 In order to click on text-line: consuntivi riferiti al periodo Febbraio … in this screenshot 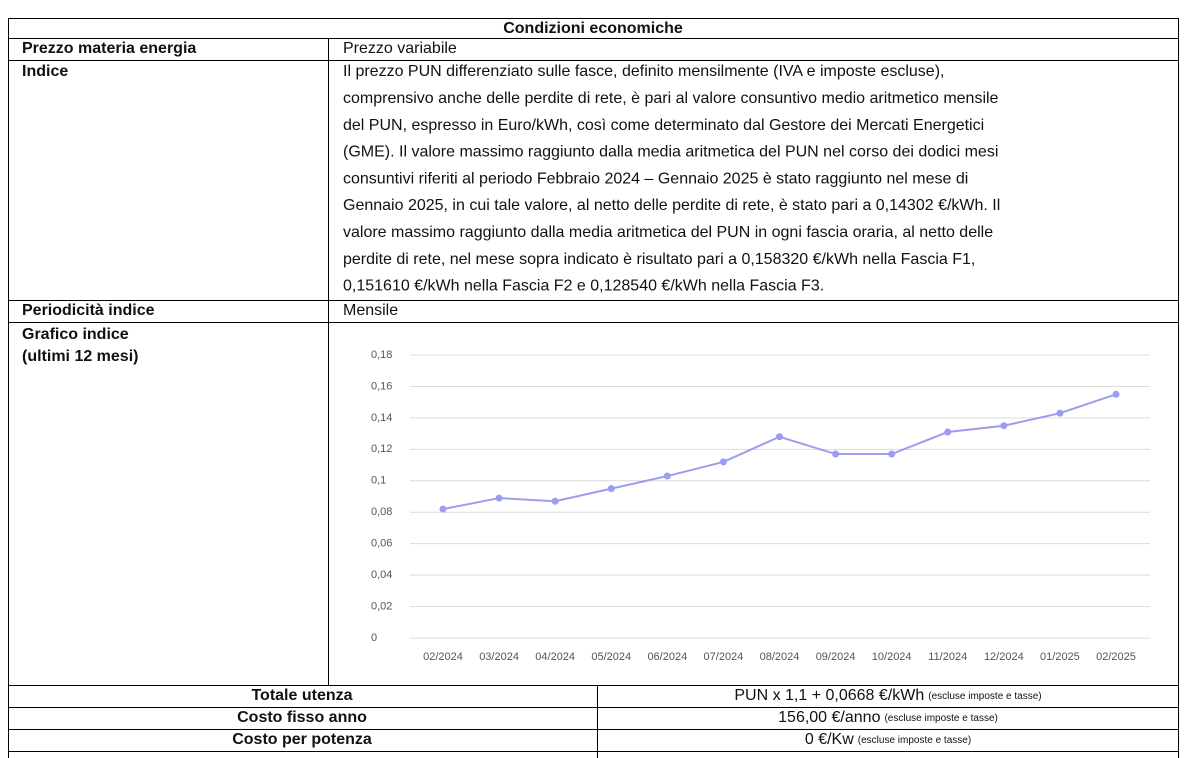, I will do `click(655, 178)`.